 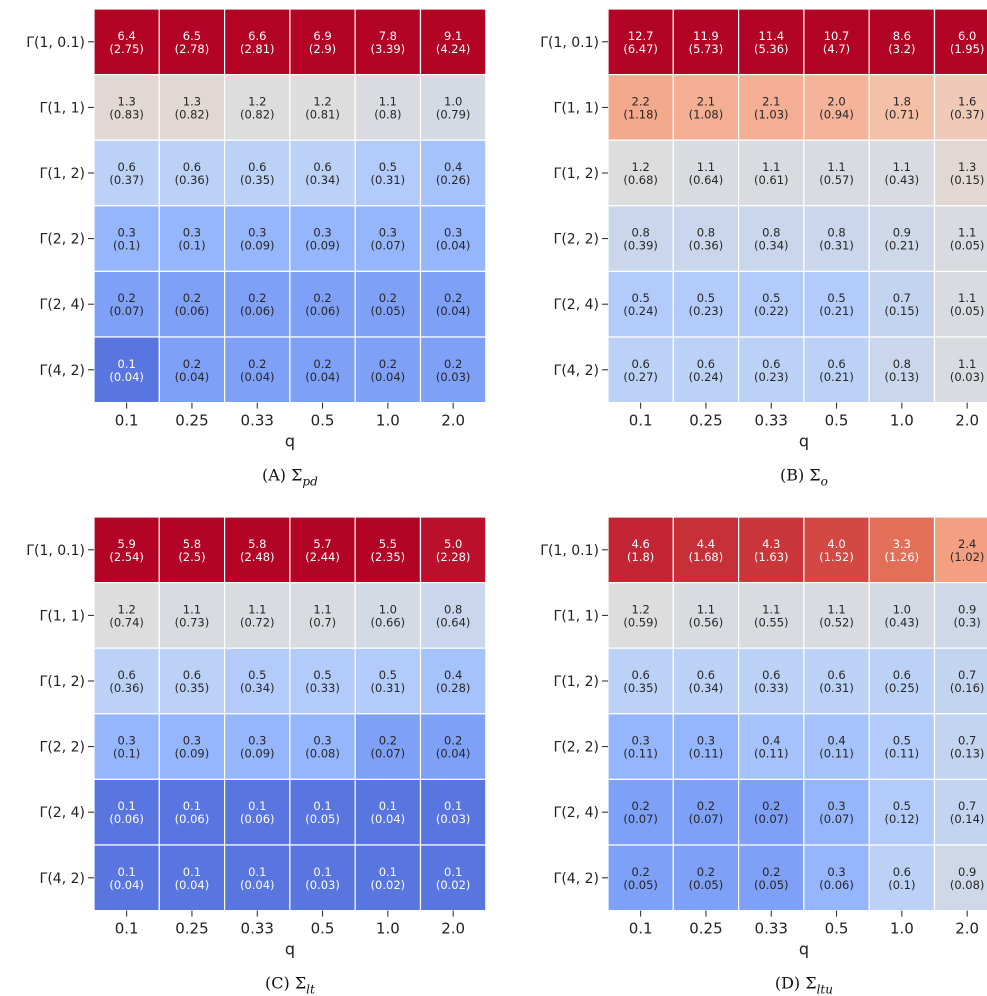 I want to click on cell-std-label: (0.03), so click(x=453, y=819).